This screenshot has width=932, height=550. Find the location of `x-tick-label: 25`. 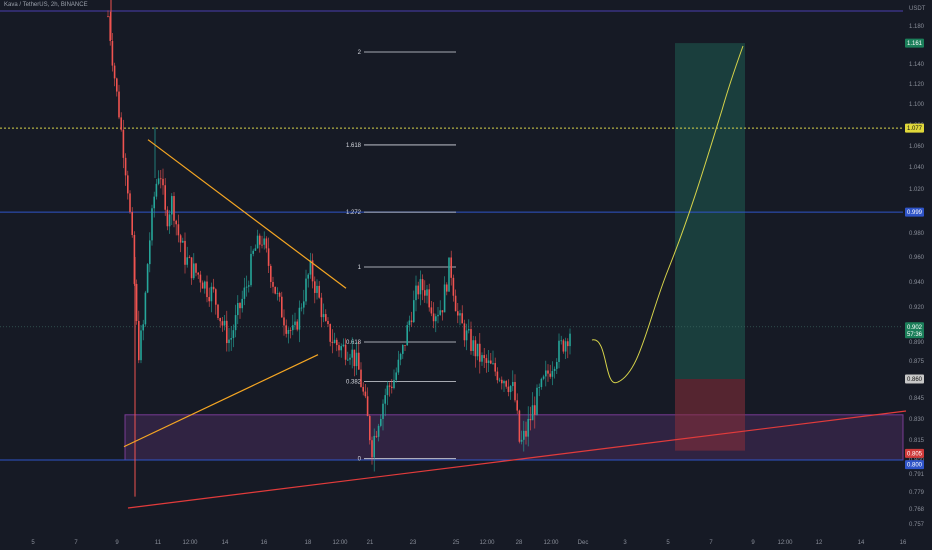

x-tick-label: 25 is located at coordinates (456, 543).